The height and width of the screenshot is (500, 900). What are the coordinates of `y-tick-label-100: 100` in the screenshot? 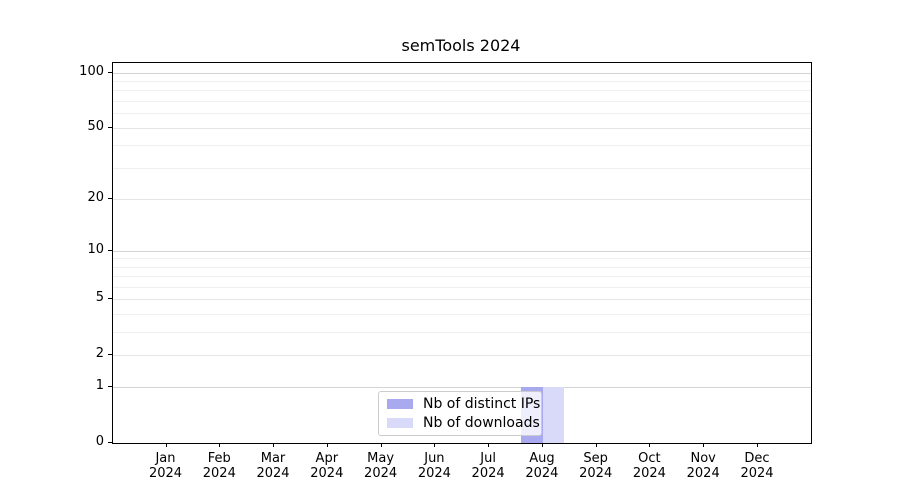 It's located at (91, 71).